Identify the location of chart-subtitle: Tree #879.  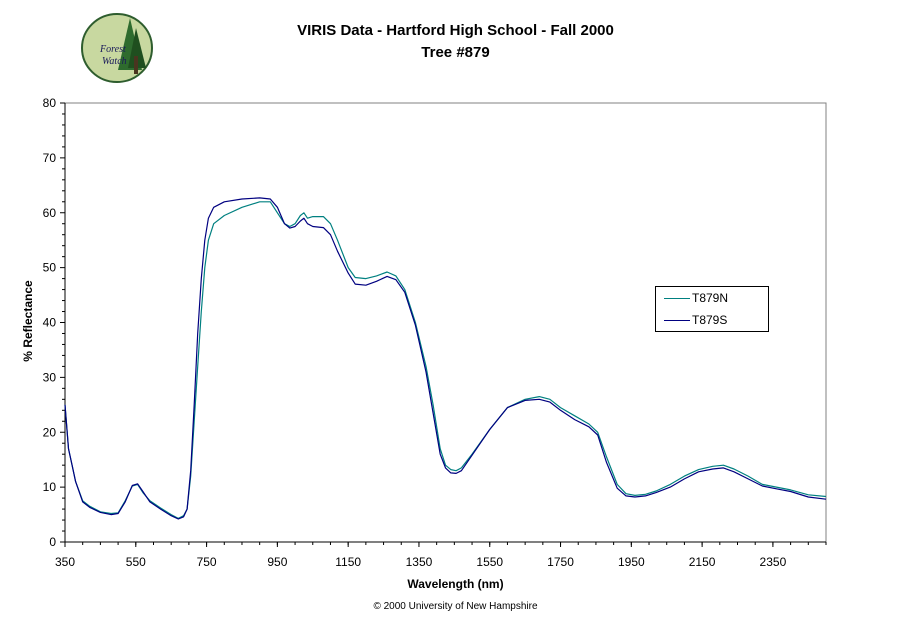
(455, 52).